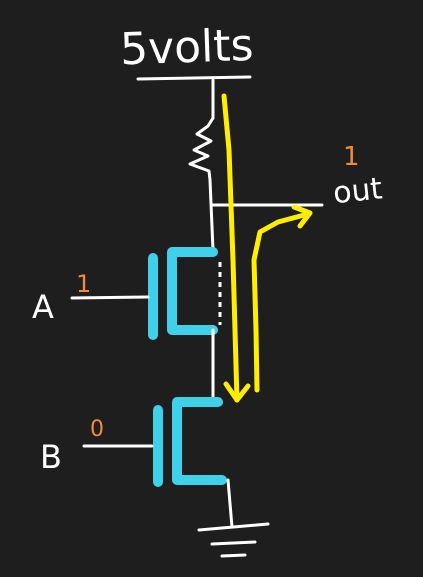 Image resolution: width=423 pixels, height=577 pixels. Describe the element at coordinates (211, 215) in the screenshot. I see `node-wire` at that location.